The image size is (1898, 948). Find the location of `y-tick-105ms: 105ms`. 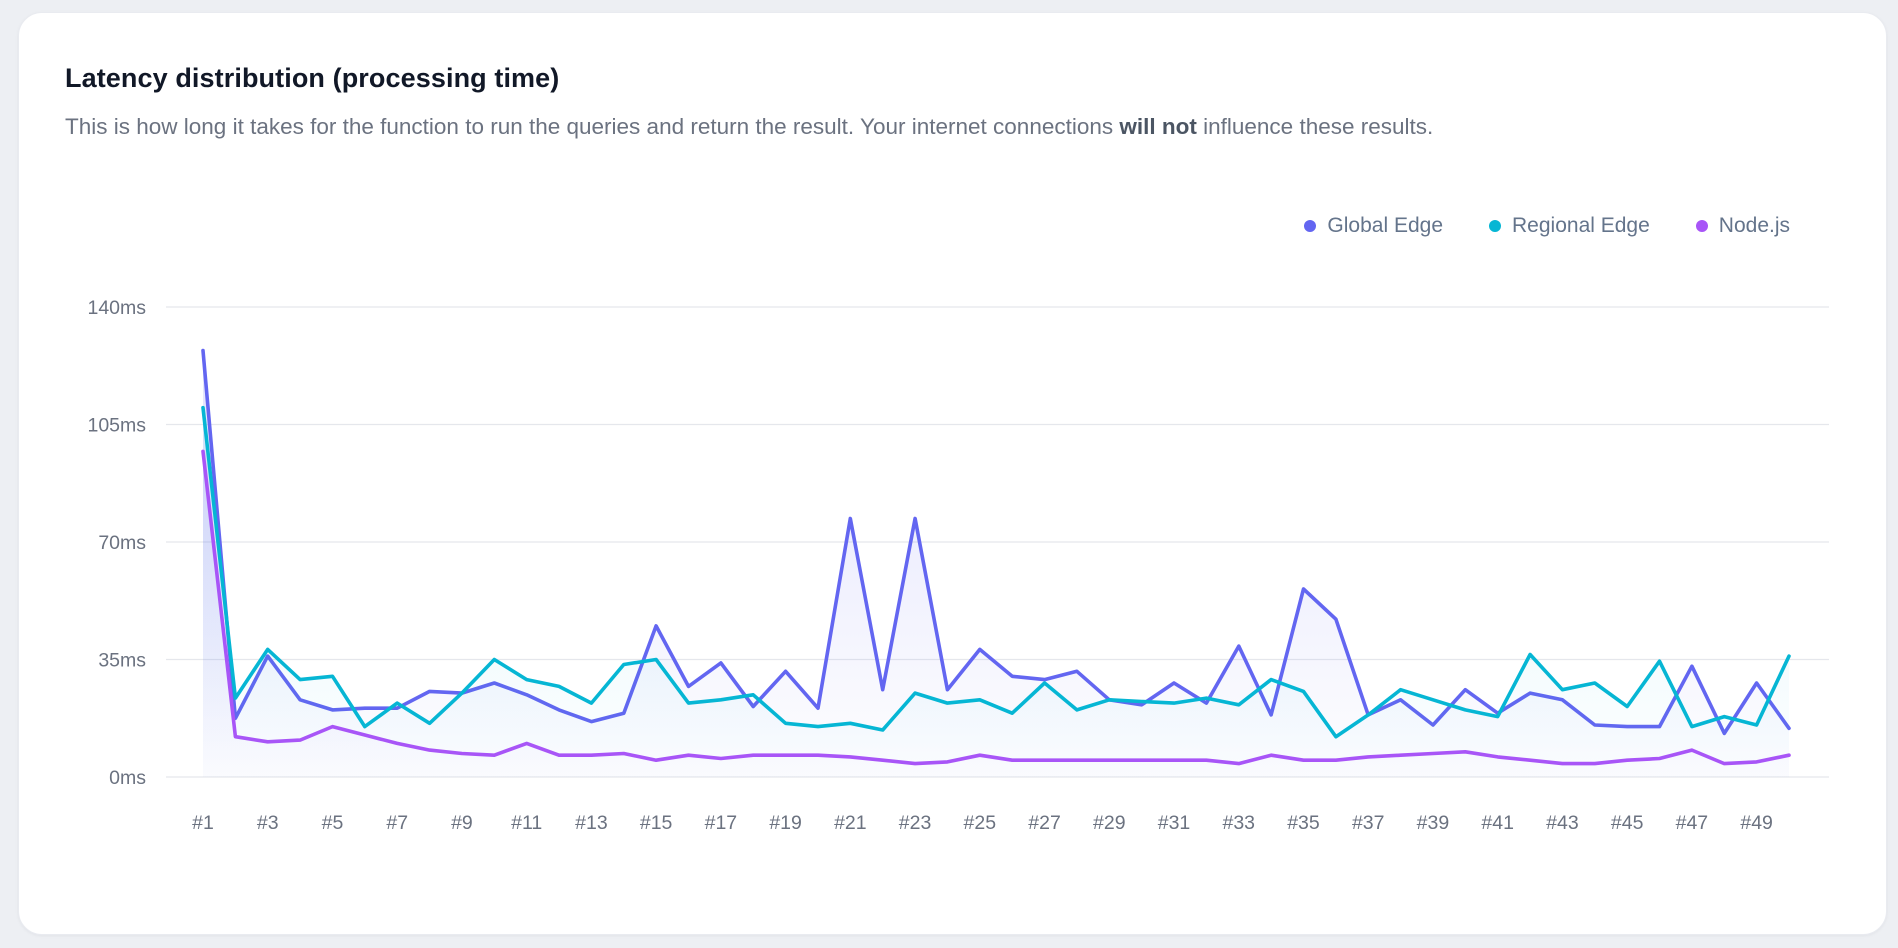

y-tick-105ms: 105ms is located at coordinates (116, 426).